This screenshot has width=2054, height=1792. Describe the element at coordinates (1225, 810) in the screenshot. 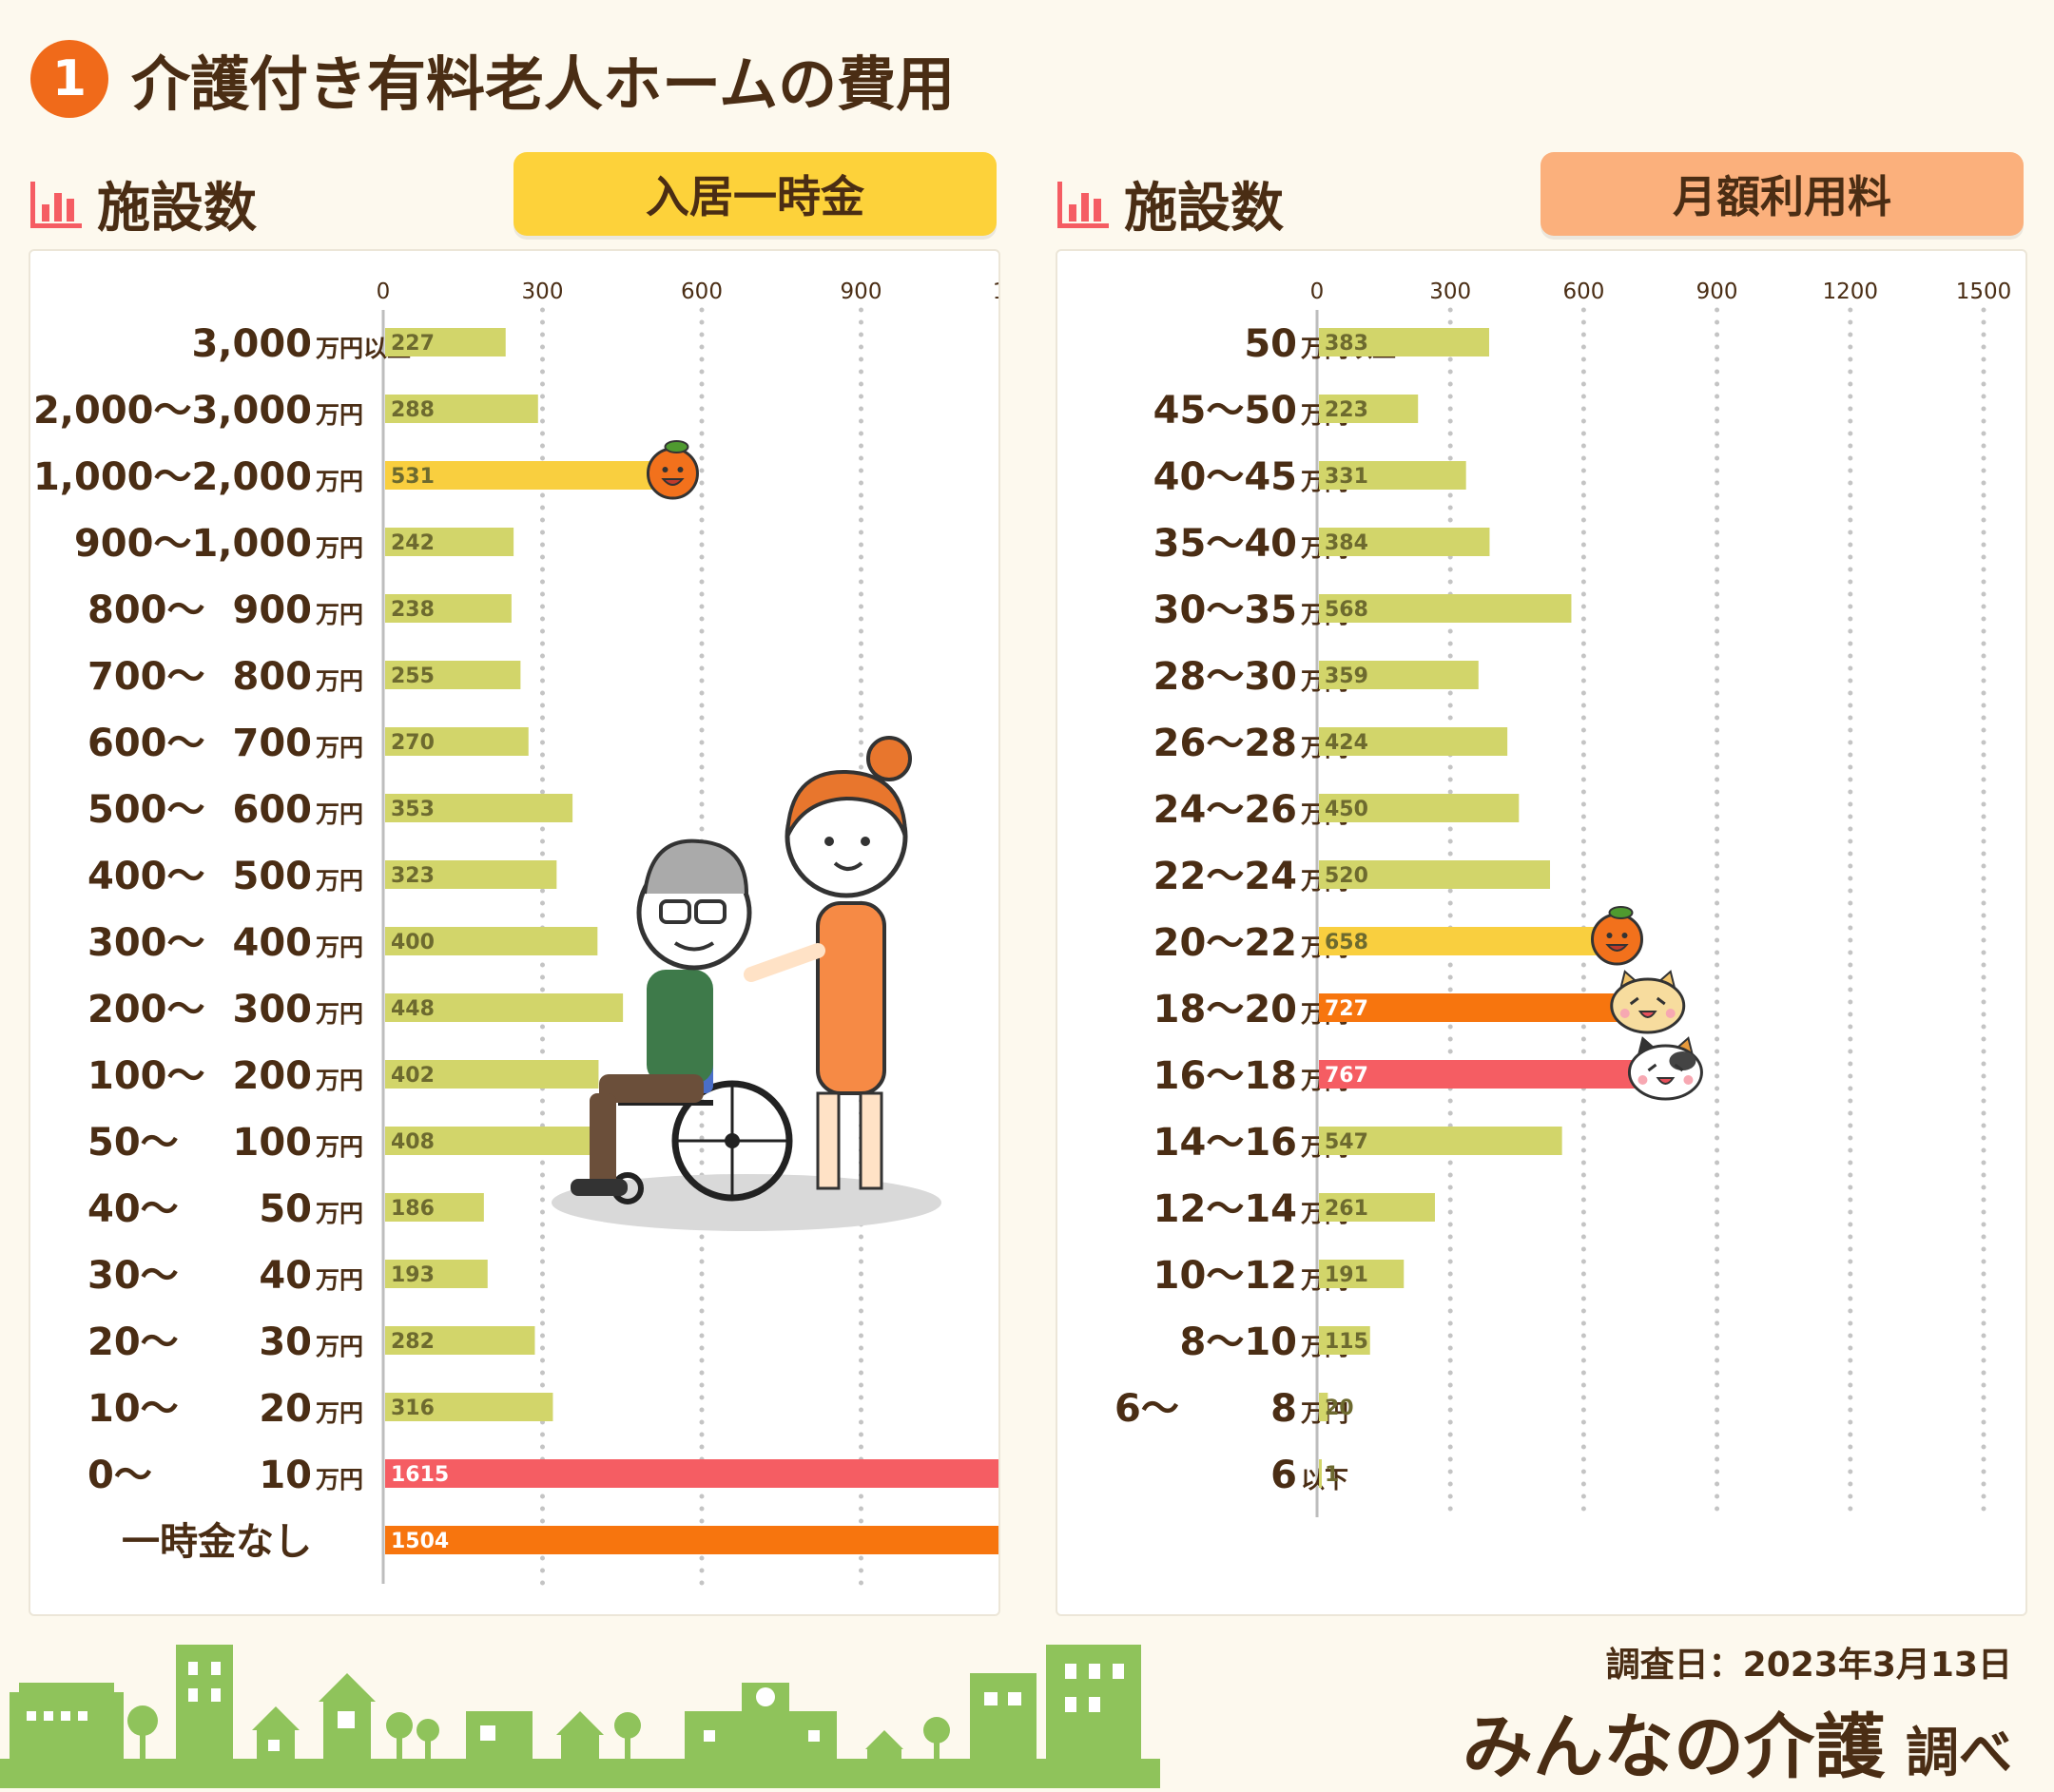

I see `category-label: 24〜26` at that location.